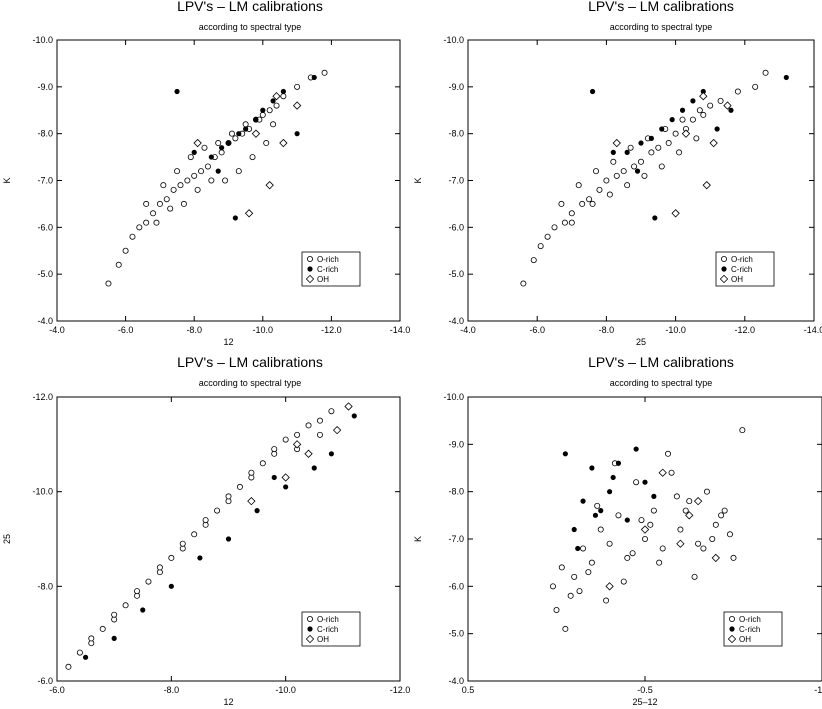 Image resolution: width=822 pixels, height=709 pixels. Describe the element at coordinates (456, 586) in the screenshot. I see `y-tick-label: -6.0` at that location.